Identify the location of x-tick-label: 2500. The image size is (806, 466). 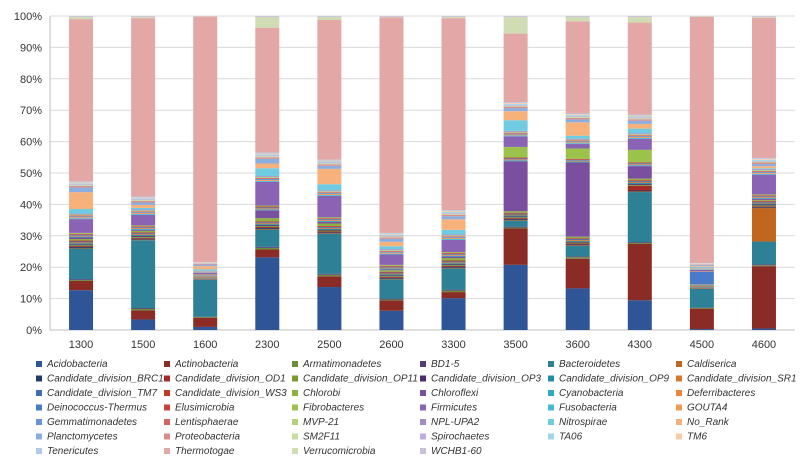
(329, 345).